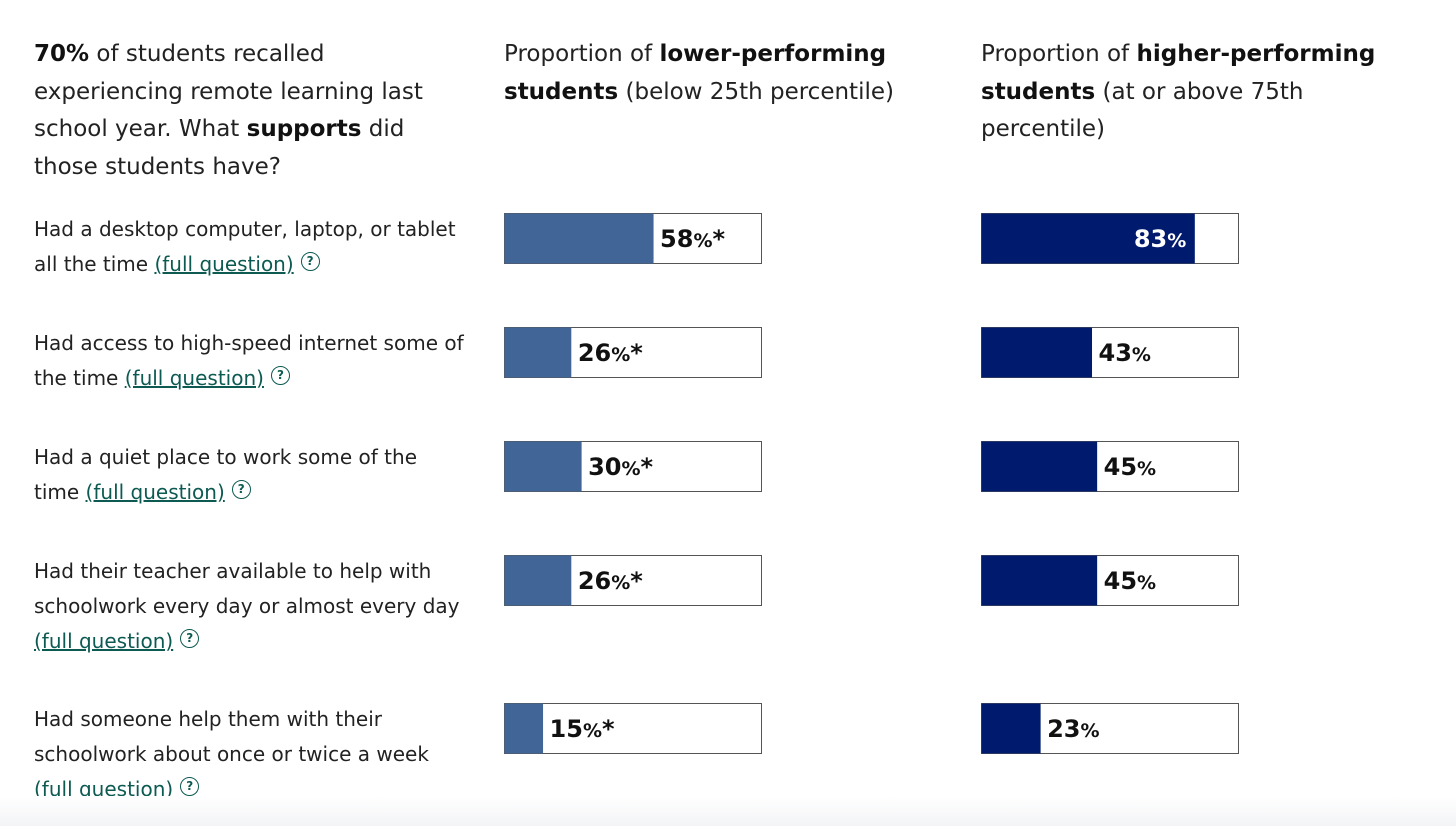  What do you see at coordinates (1125, 353) in the screenshot?
I see `bar-value-label: 43%` at bounding box center [1125, 353].